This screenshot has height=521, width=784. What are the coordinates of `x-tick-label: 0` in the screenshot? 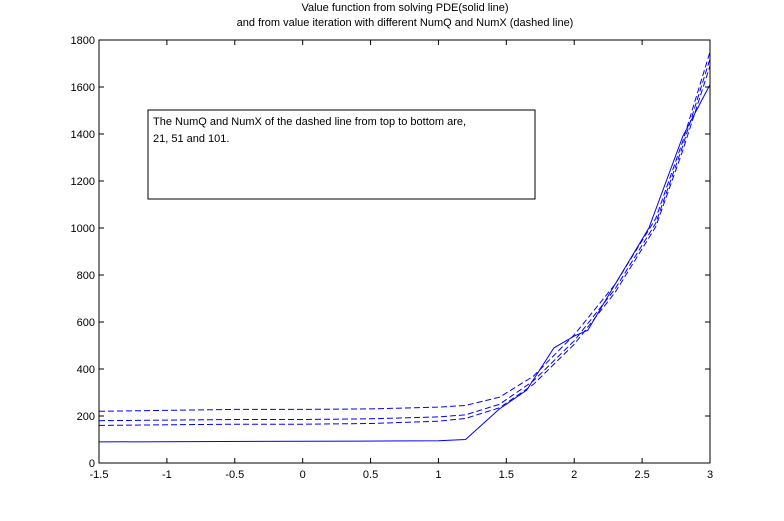 It's located at (303, 475).